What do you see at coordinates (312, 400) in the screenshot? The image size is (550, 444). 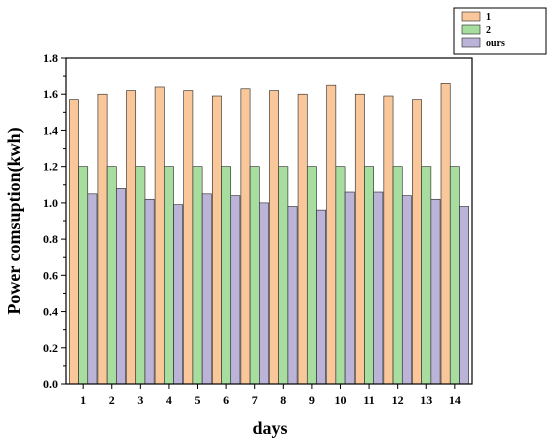 I see `x-tick-label: 9` at bounding box center [312, 400].